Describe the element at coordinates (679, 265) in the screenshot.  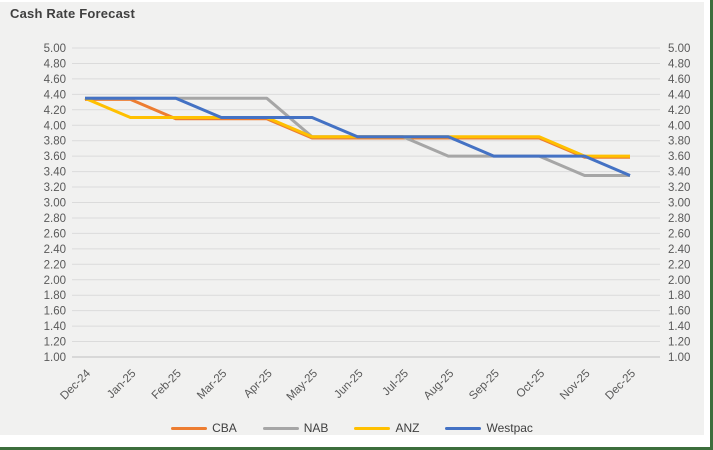
I see `y-tick-label-right: 2.20` at that location.